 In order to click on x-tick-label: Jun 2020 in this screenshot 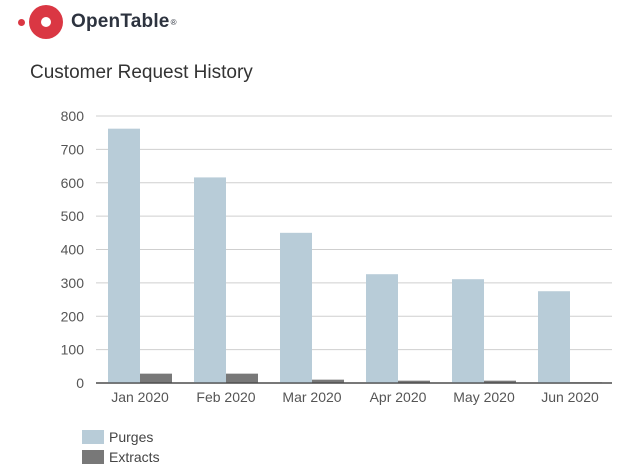, I will do `click(570, 397)`.